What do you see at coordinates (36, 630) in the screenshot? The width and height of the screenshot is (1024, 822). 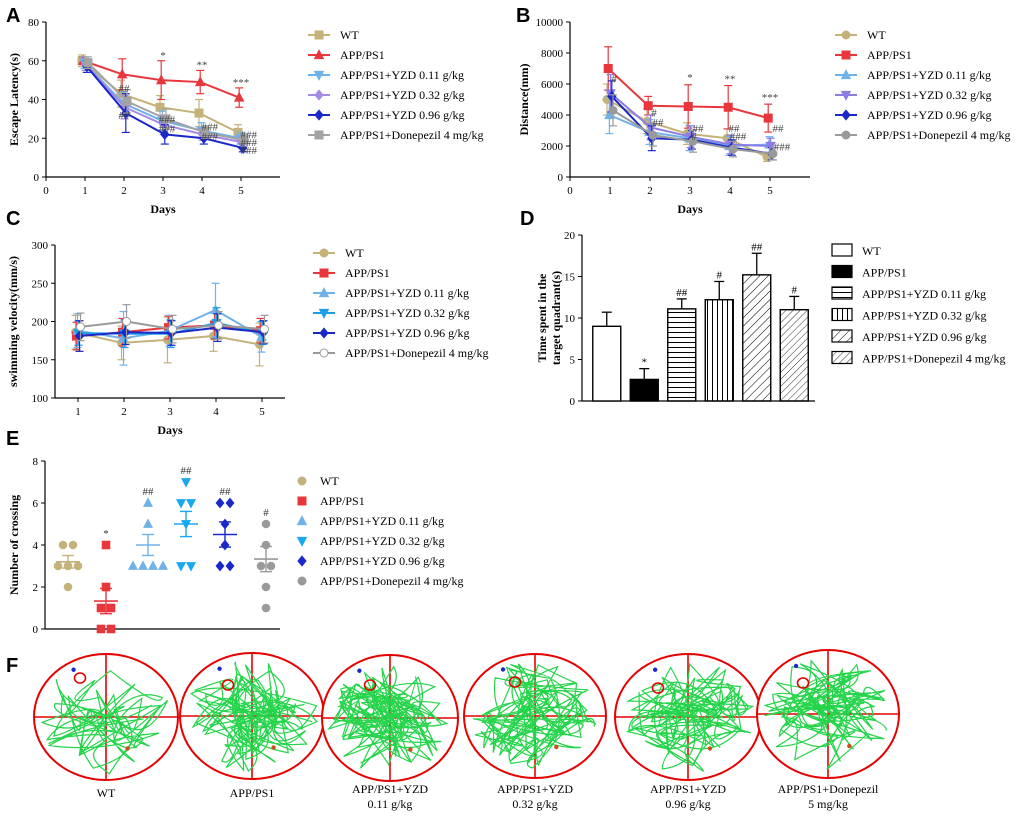 I see `y-tick-label: 0` at bounding box center [36, 630].